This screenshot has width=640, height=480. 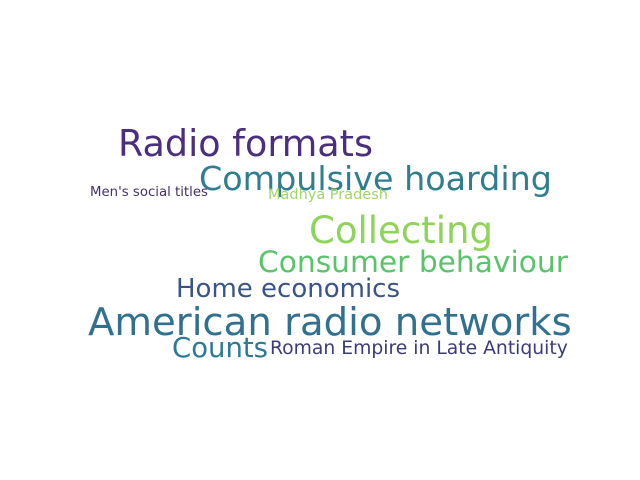 I want to click on word-mens-social-titles: Men's social titles, so click(x=149, y=192).